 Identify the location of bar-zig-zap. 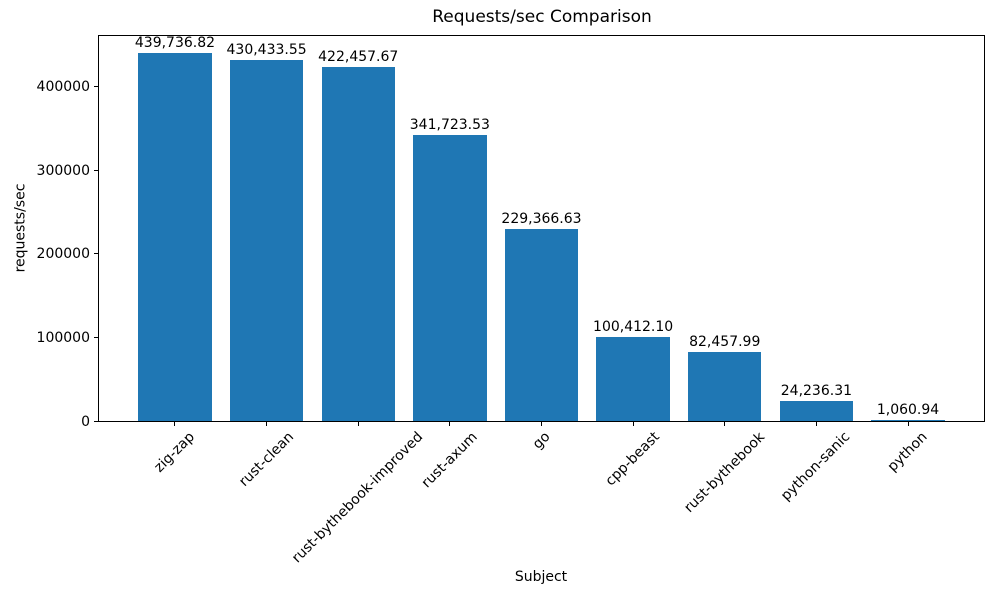
(175, 237).